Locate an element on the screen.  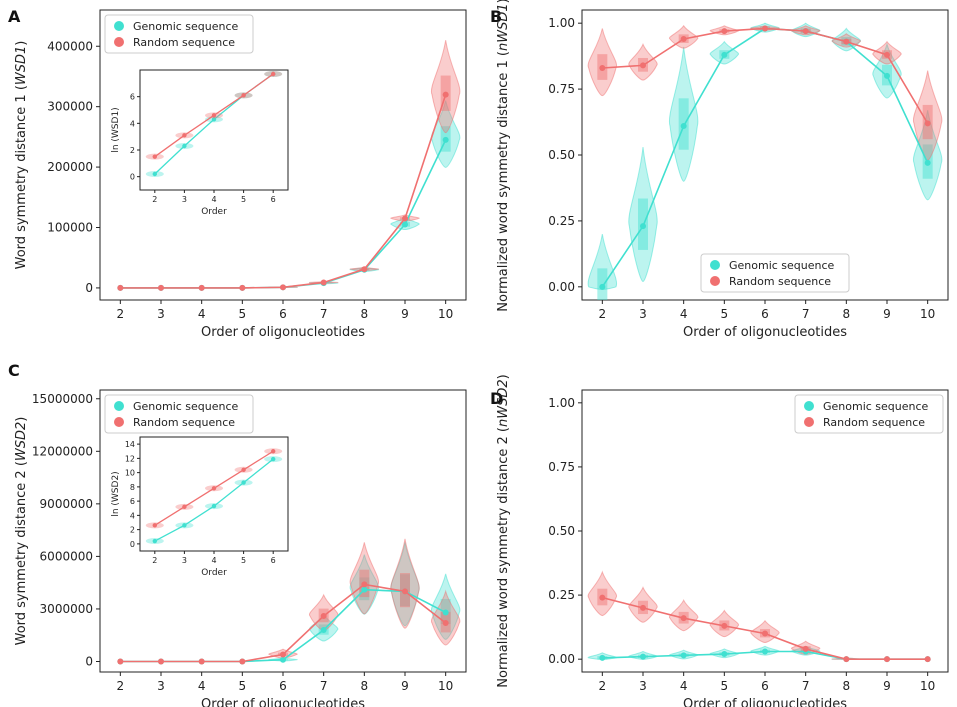
y-axis-label-part: Normalized word symmetry distance 2 ( is located at coordinates (503, 557).